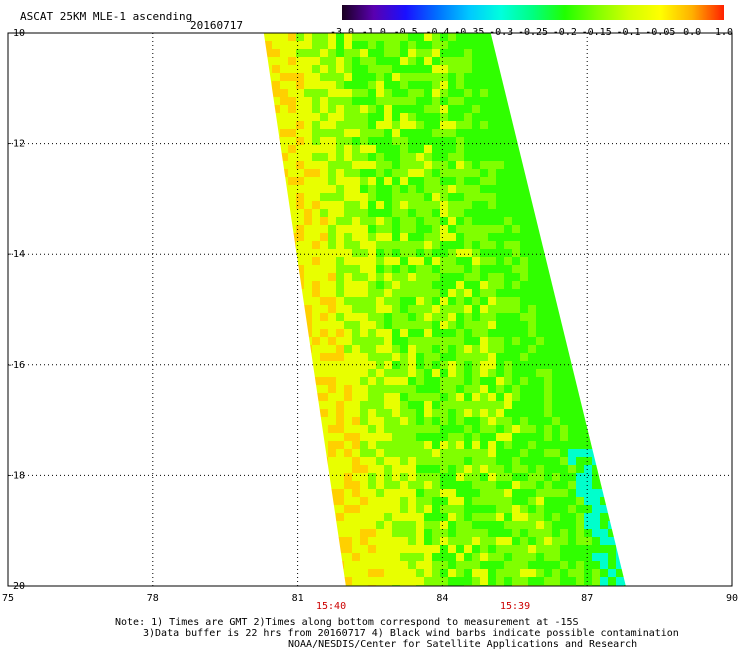 This screenshot has height=650, width=740. I want to click on y-tick-label: -18, so click(16, 475).